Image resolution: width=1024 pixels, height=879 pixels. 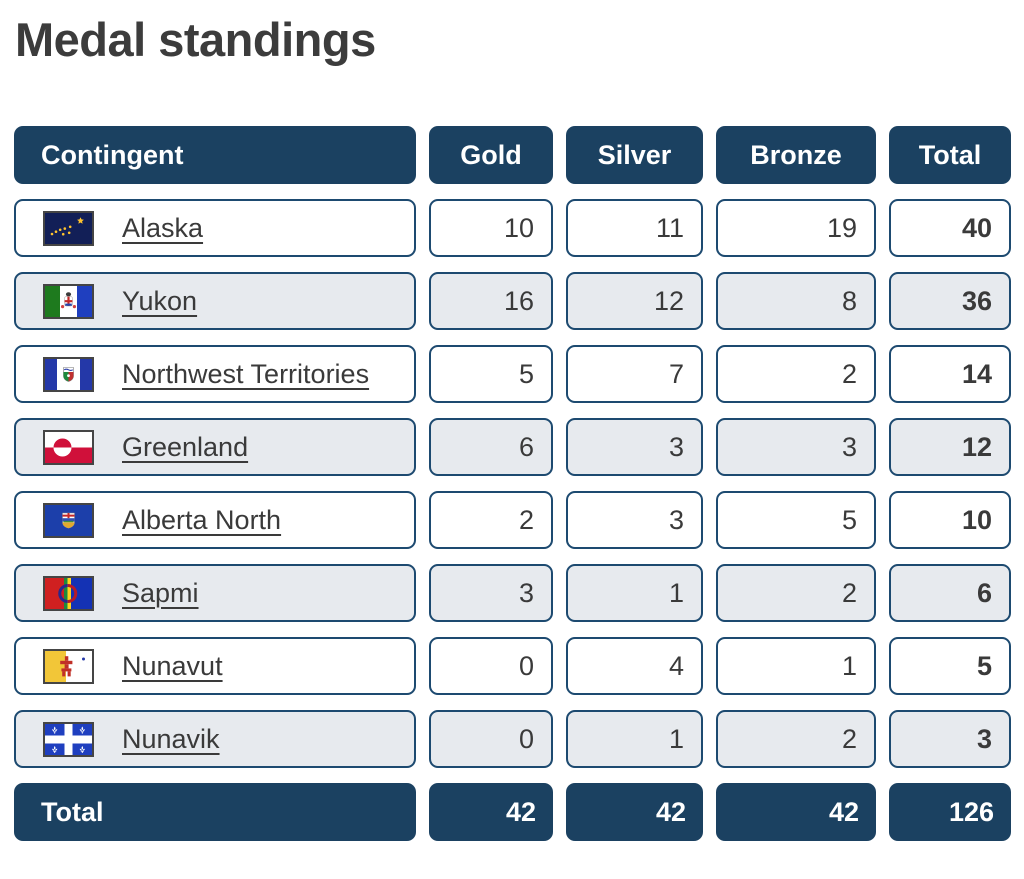 I want to click on column-header-contingent: Contingent, so click(x=215, y=155).